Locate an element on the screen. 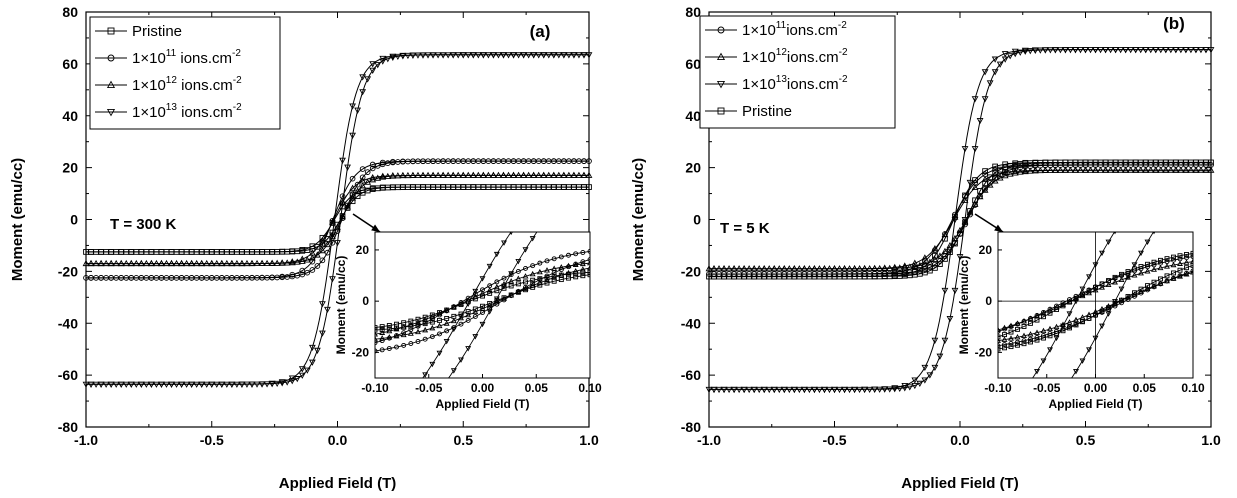 The height and width of the screenshot is (498, 1237). y-tick-label: 40 is located at coordinates (70, 116).